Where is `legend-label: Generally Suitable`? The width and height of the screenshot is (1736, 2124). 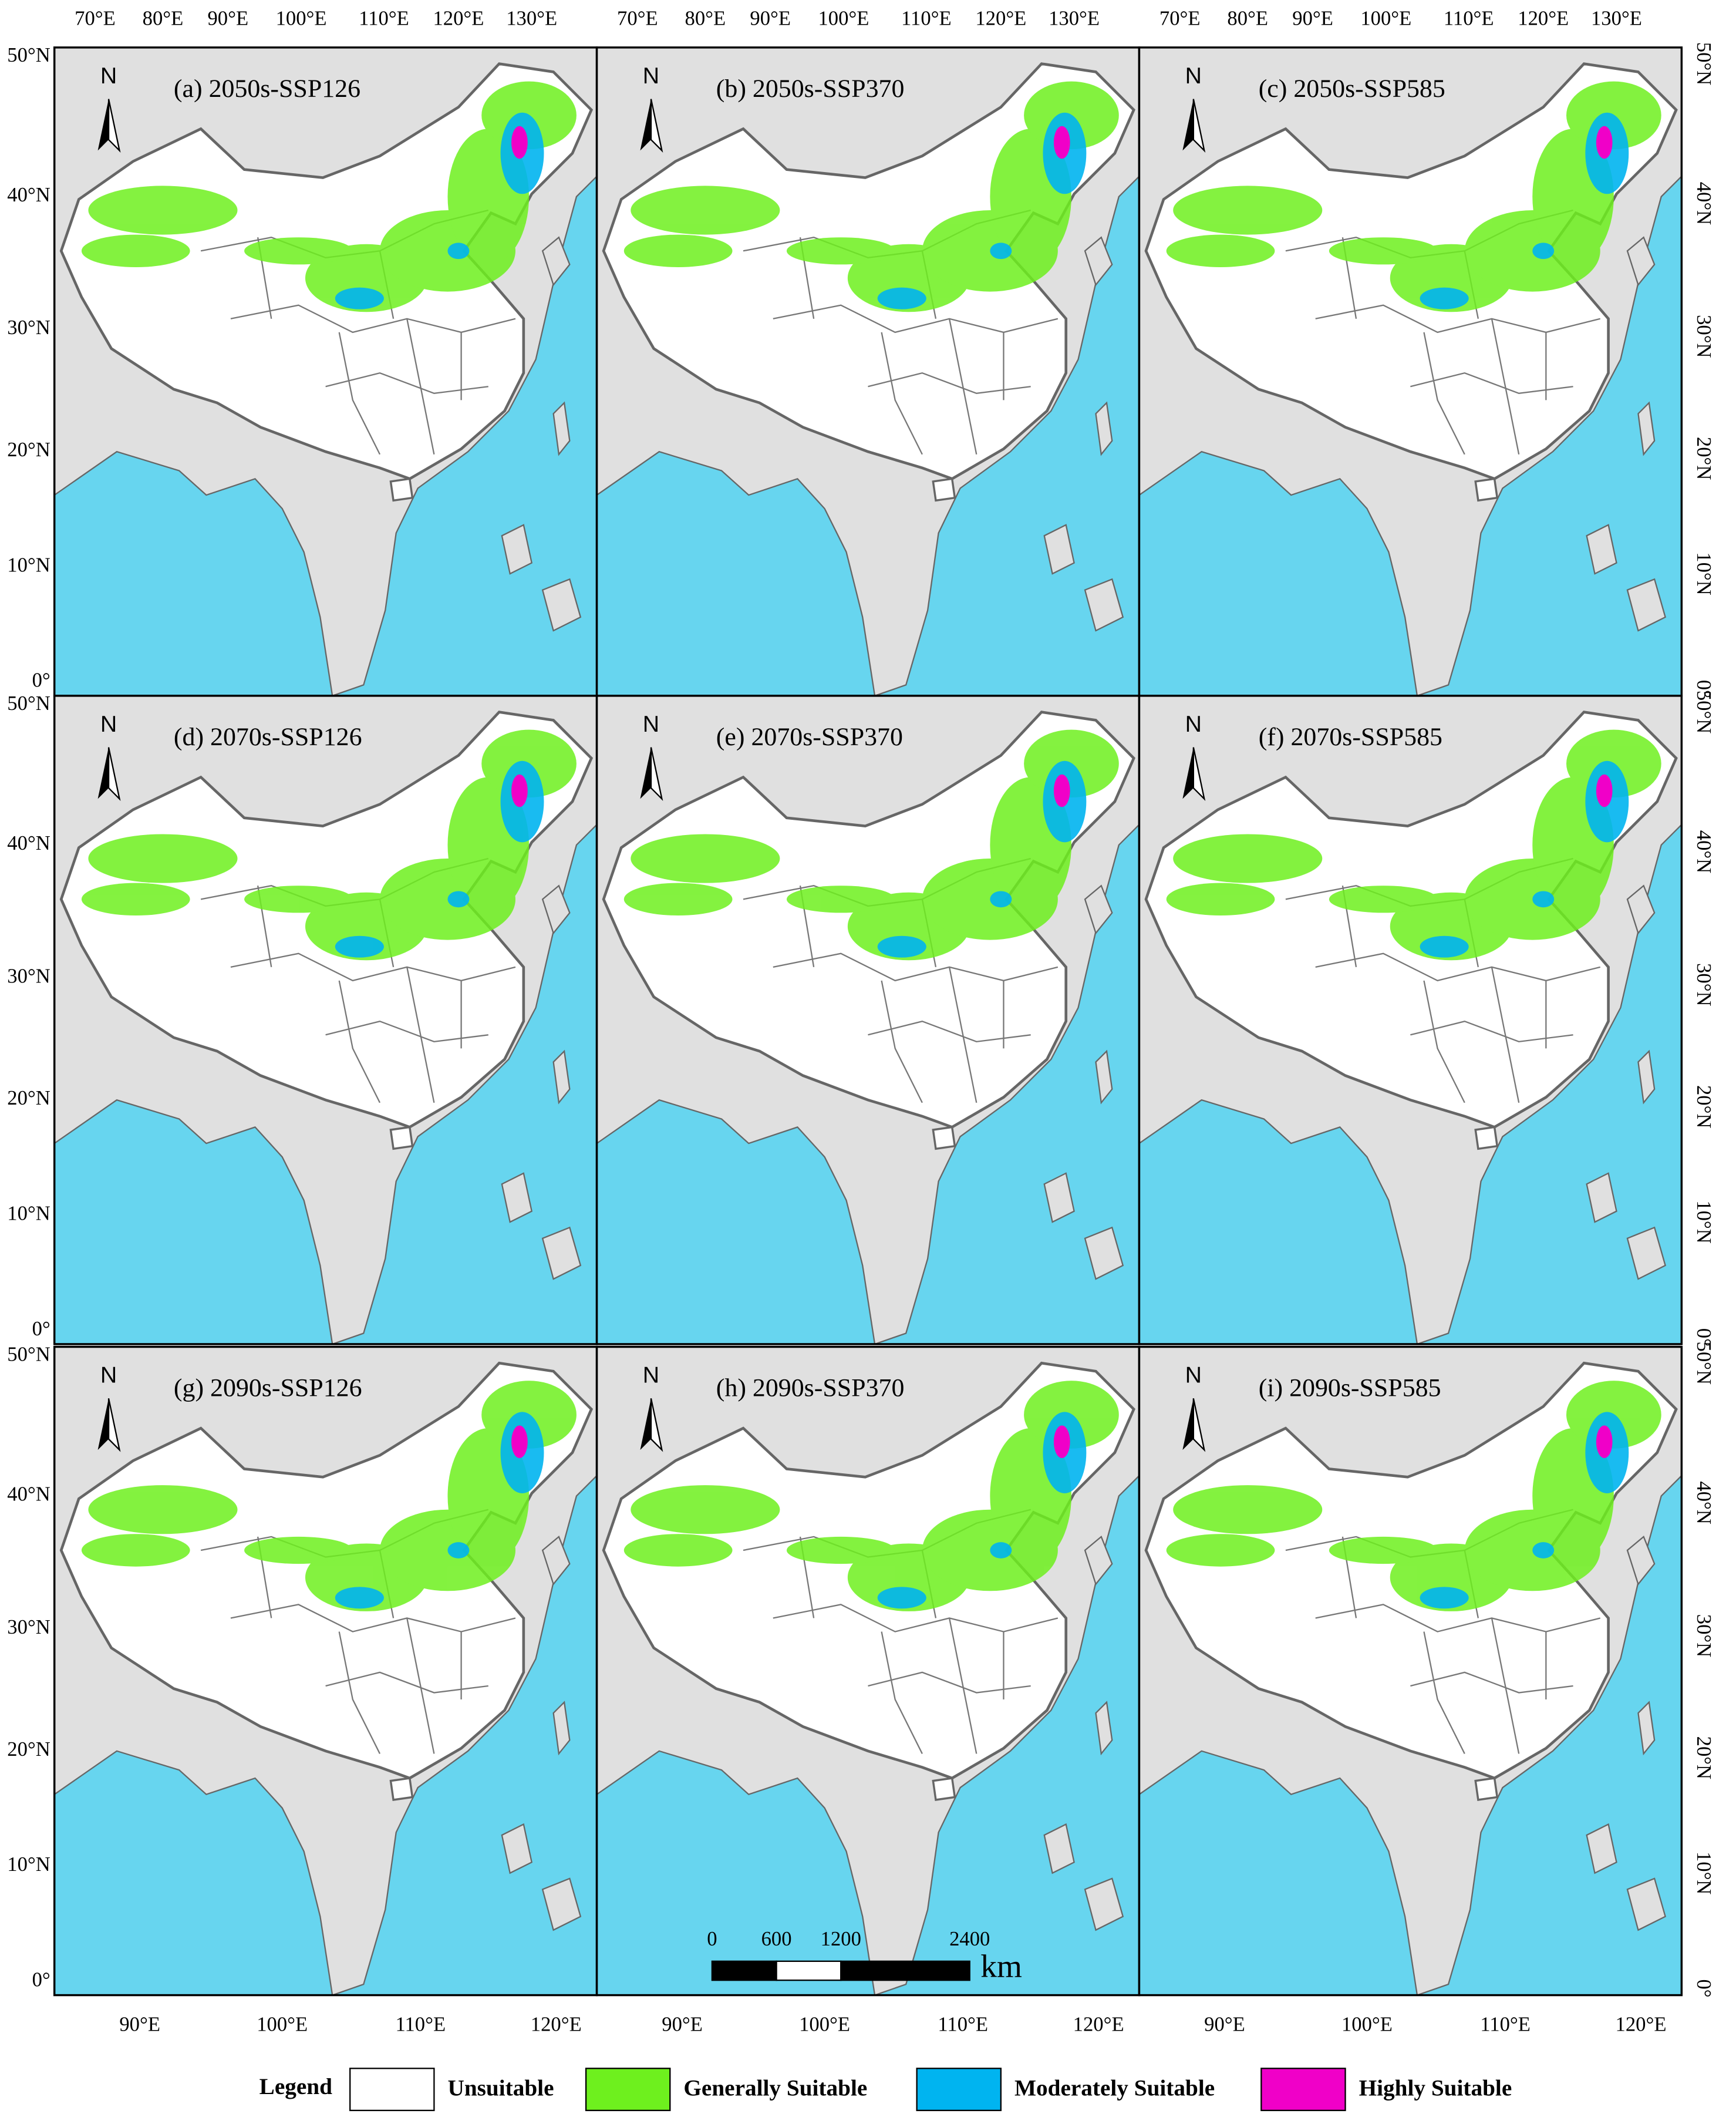 legend-label: Generally Suitable is located at coordinates (775, 2088).